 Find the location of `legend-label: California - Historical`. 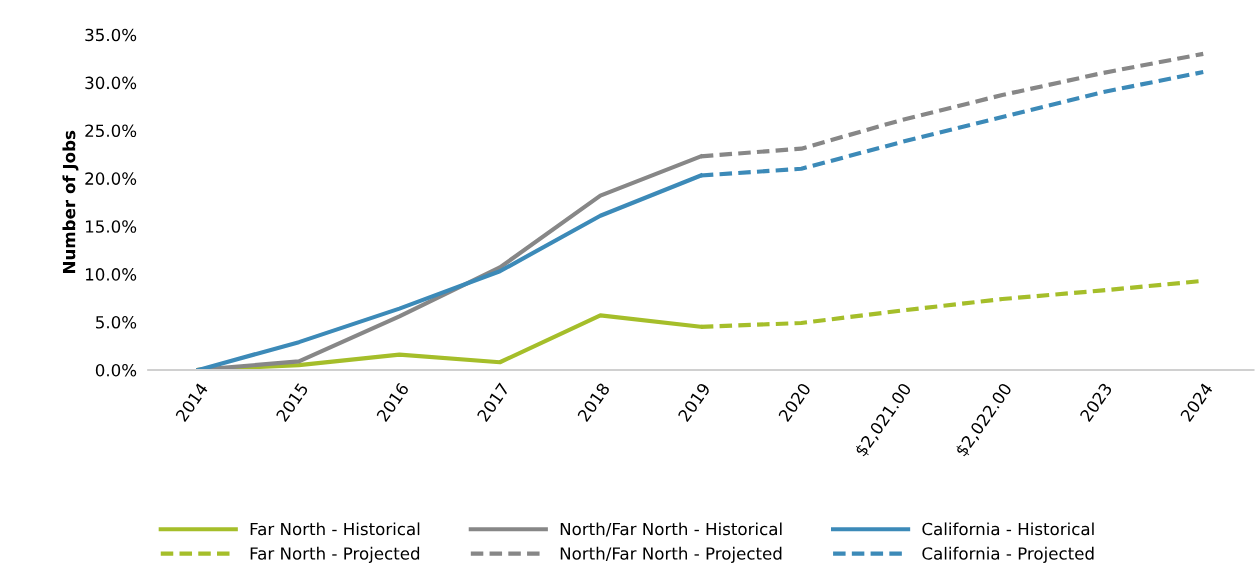

legend-label: California - Historical is located at coordinates (1008, 529).